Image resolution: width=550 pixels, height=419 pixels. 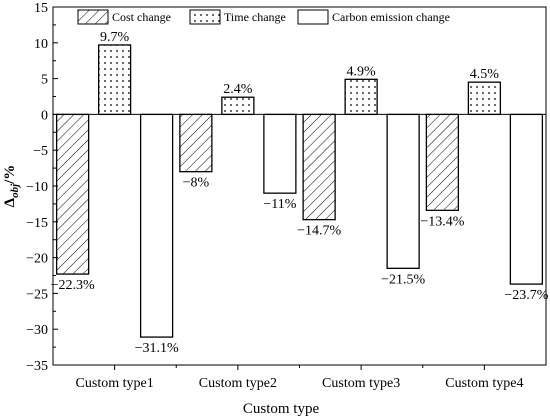 I want to click on y-tick-label: −15, so click(x=37, y=223).